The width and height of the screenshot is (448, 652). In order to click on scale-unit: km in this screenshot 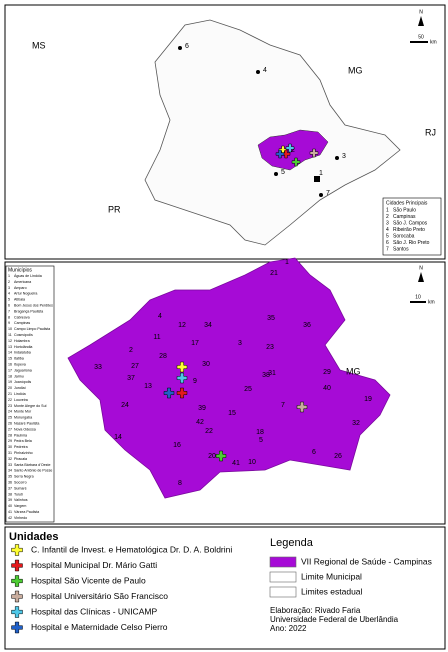, I will do `click(431, 302)`.